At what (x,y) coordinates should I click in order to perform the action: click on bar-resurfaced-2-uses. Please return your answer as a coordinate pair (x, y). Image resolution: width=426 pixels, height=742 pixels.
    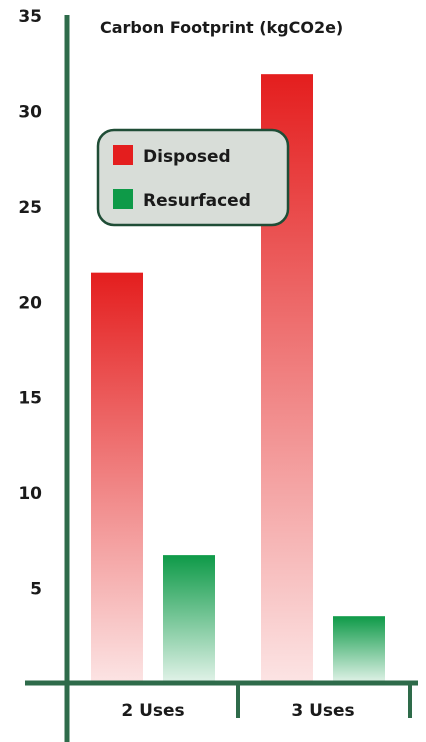
    Looking at the image, I should click on (189, 619).